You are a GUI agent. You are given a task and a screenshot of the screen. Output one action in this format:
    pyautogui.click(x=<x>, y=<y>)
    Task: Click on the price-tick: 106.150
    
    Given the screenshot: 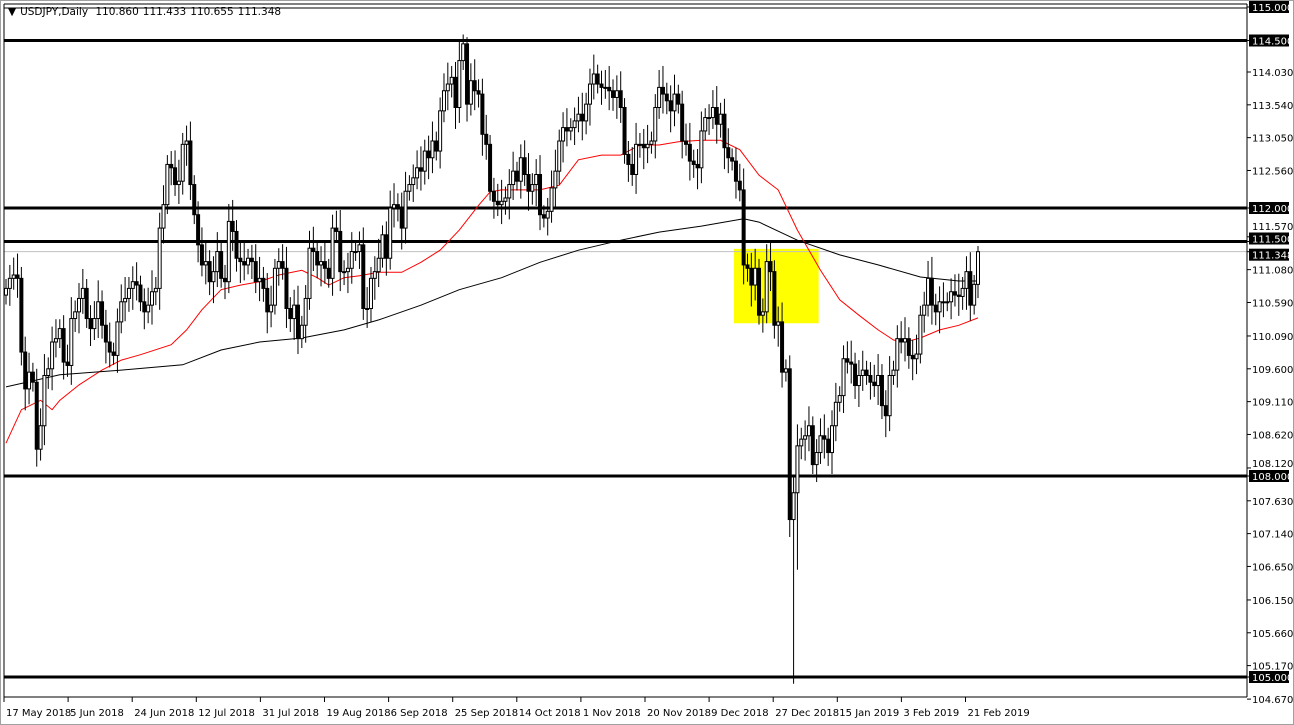 What is the action you would take?
    pyautogui.click(x=1270, y=601)
    